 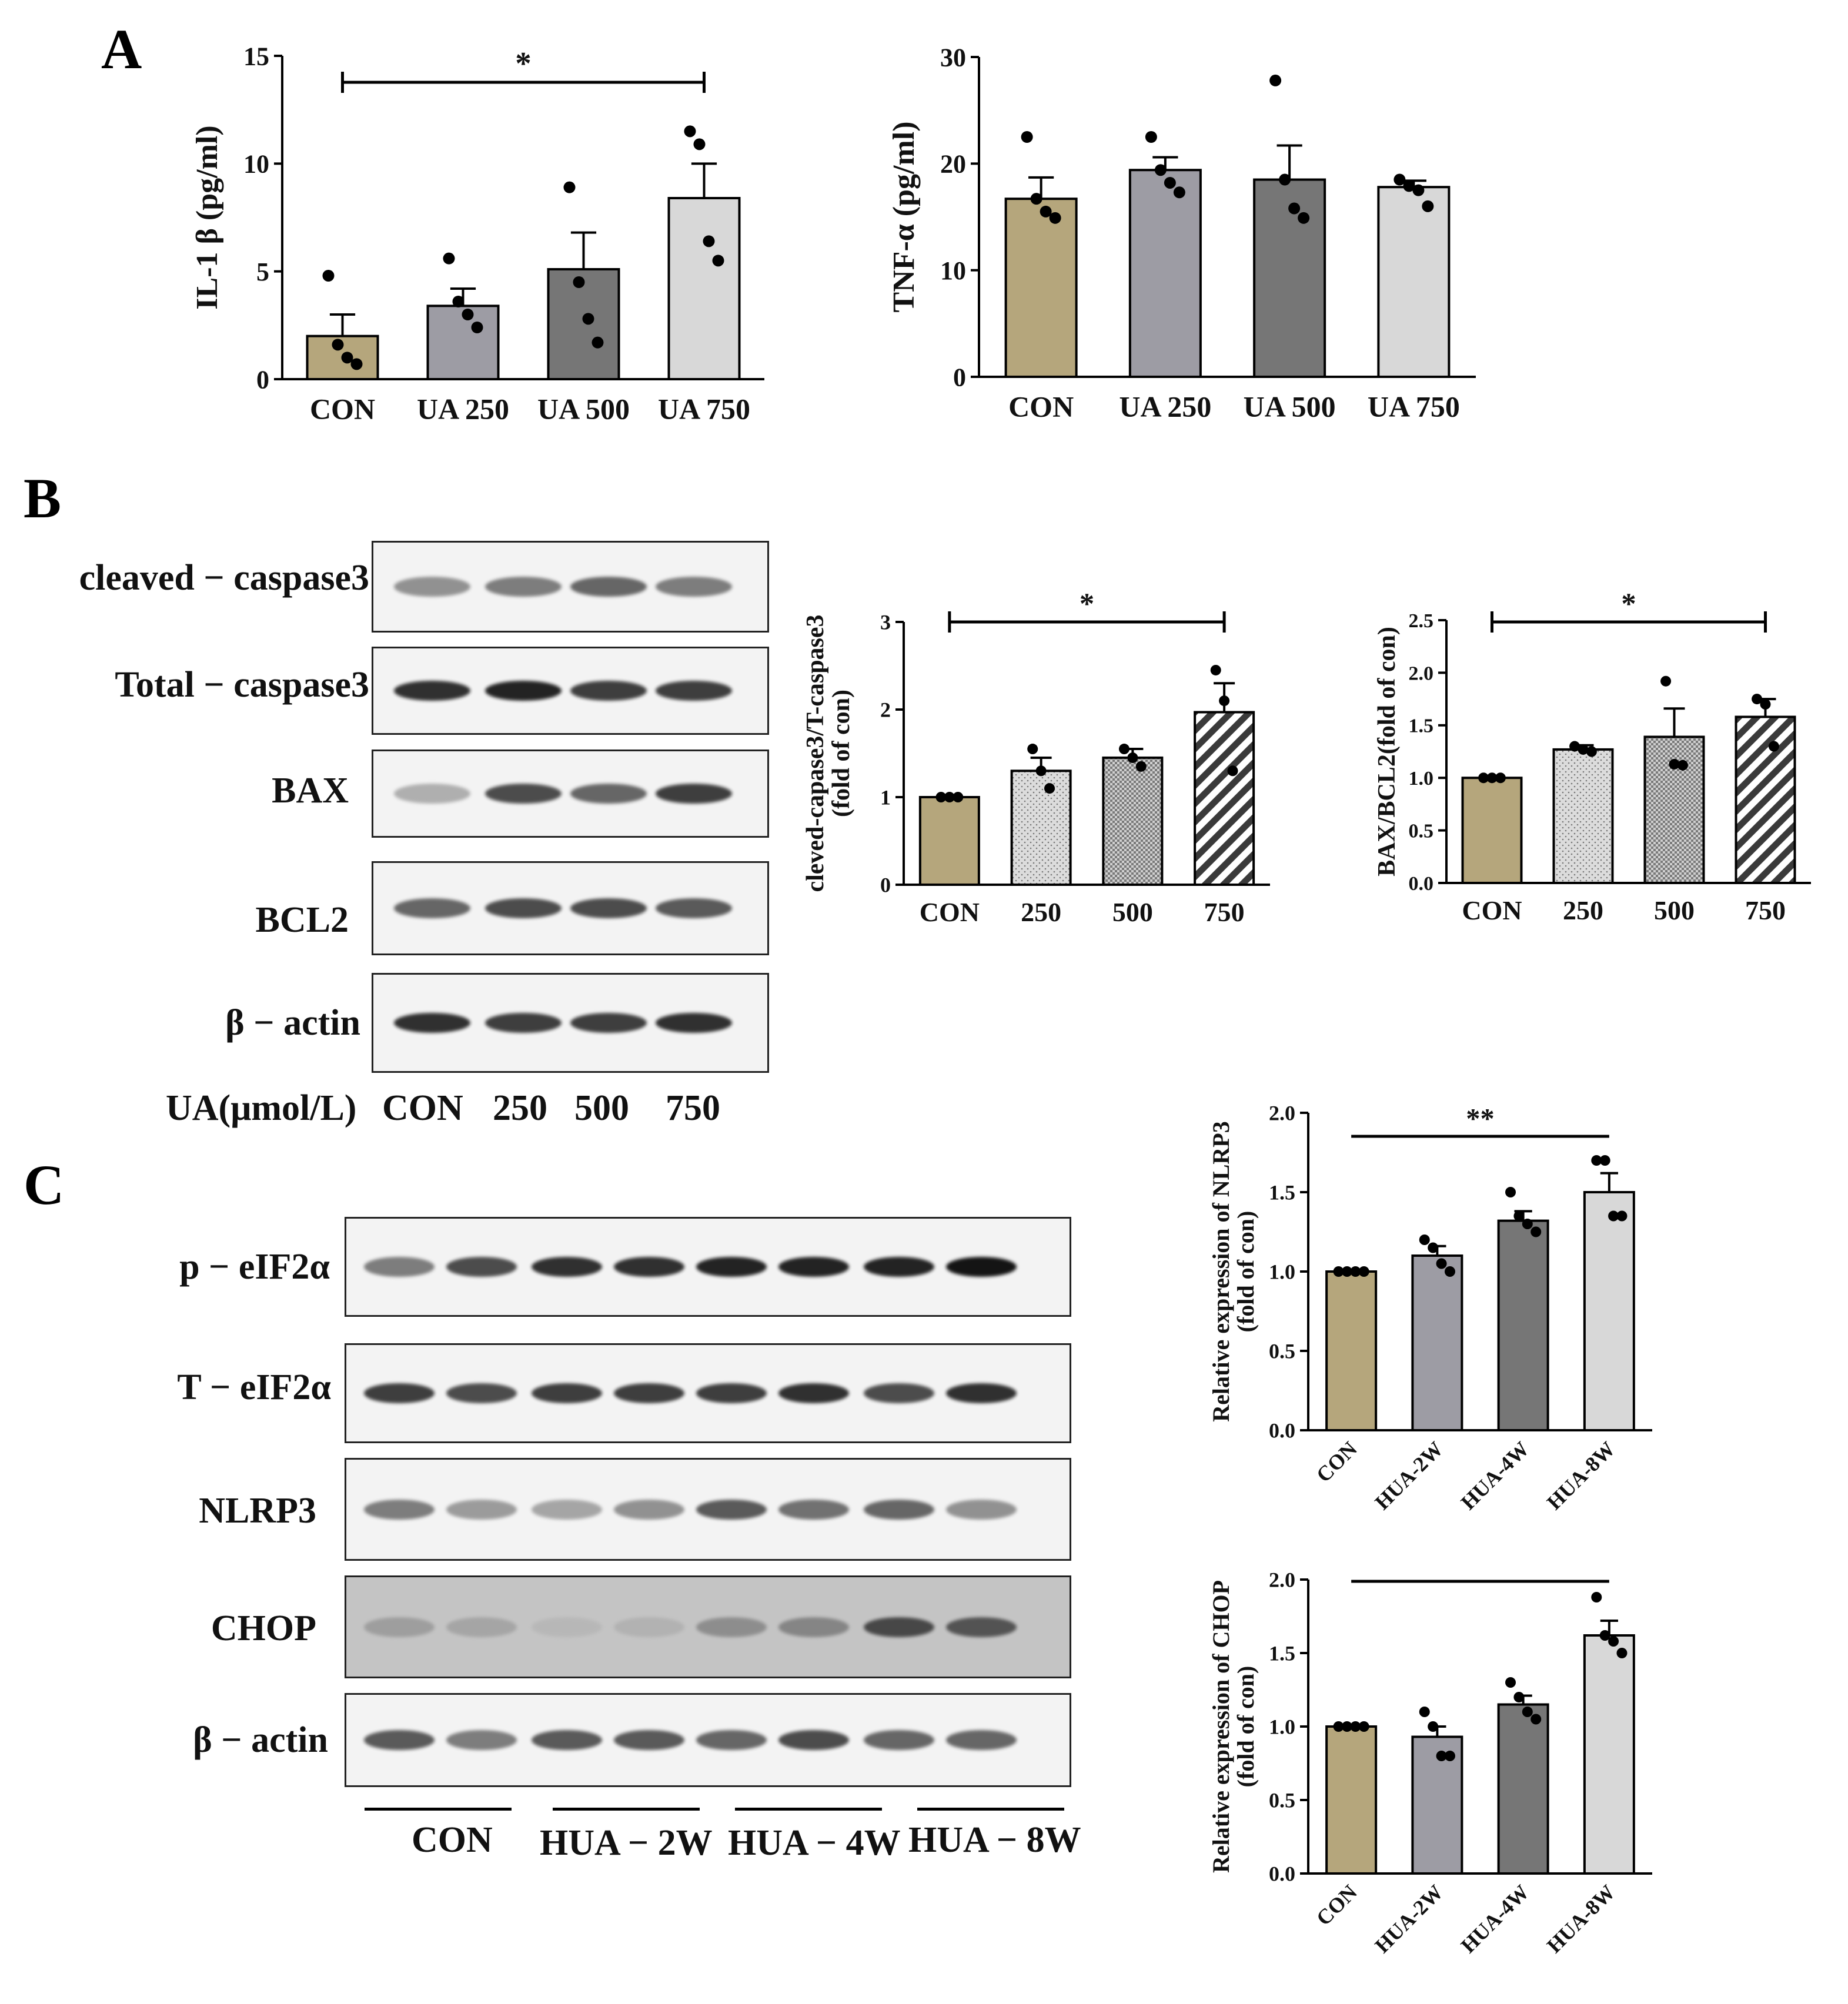 What do you see at coordinates (422, 1108) in the screenshot?
I see `blot-b-lane-label: CON` at bounding box center [422, 1108].